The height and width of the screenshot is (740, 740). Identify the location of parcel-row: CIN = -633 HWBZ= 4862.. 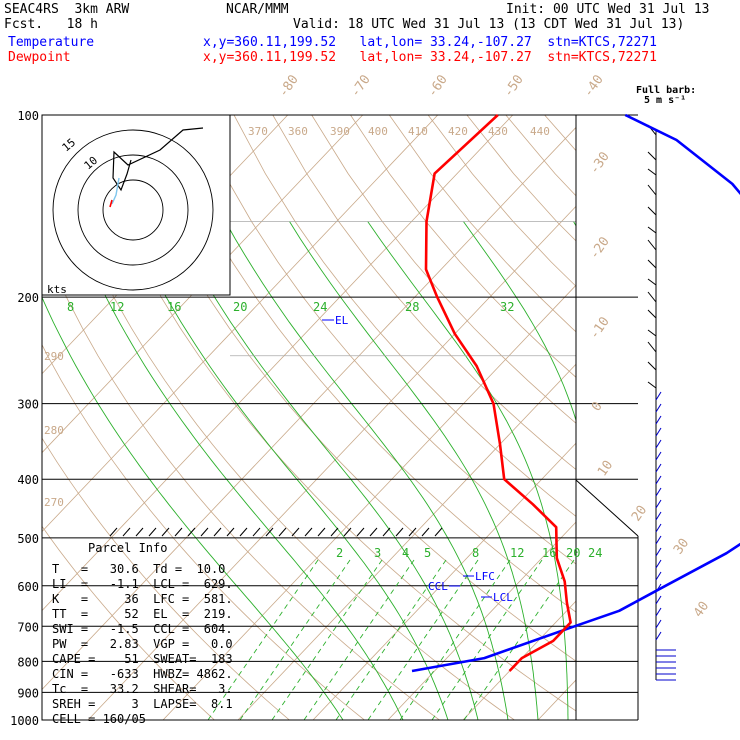
(142, 674).